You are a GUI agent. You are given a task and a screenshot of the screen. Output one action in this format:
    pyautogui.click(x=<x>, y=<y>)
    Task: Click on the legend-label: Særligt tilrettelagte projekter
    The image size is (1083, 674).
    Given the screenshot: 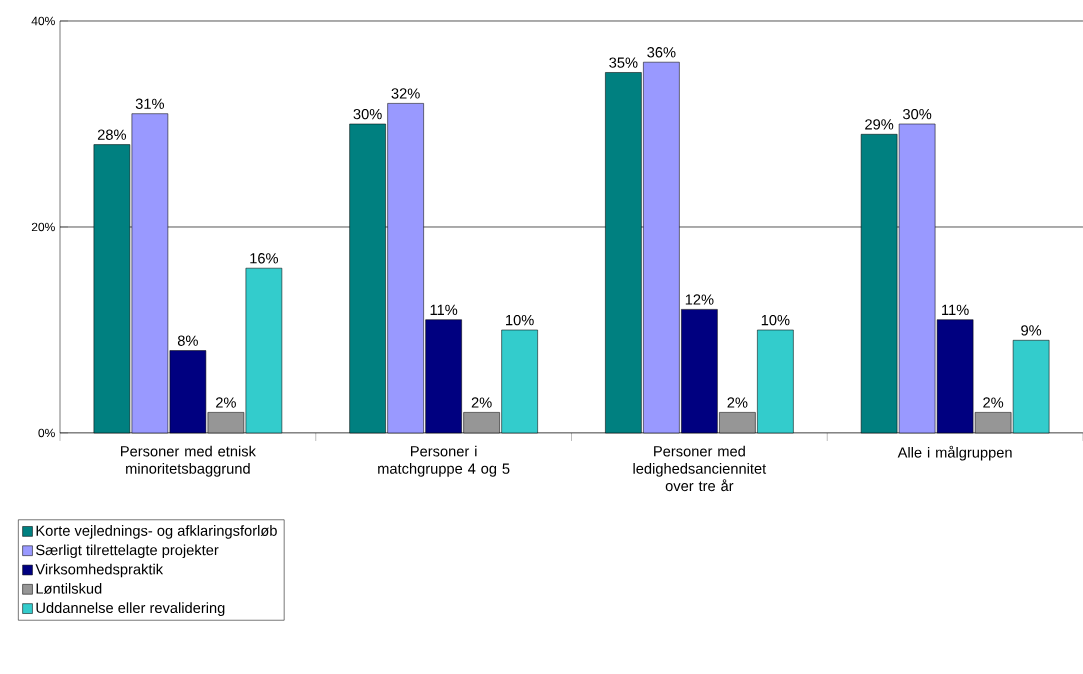 What is the action you would take?
    pyautogui.click(x=127, y=551)
    